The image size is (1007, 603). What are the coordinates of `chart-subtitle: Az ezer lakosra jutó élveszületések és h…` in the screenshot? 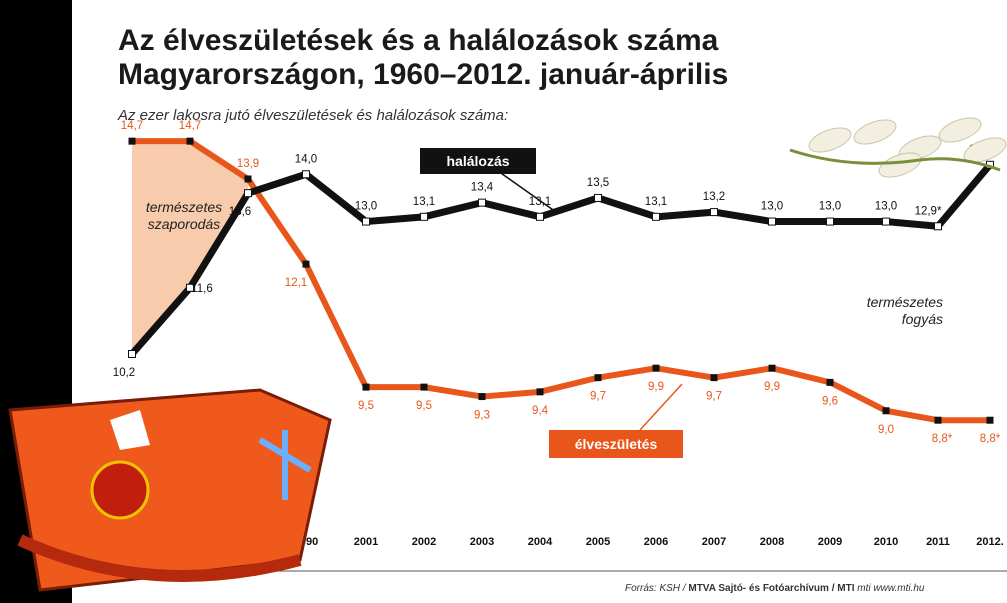 It's located at (313, 115).